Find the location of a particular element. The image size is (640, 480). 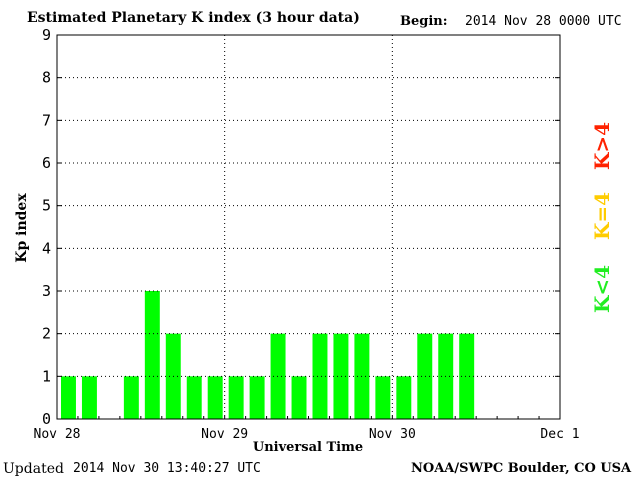

updated-label: Updated is located at coordinates (33, 469).